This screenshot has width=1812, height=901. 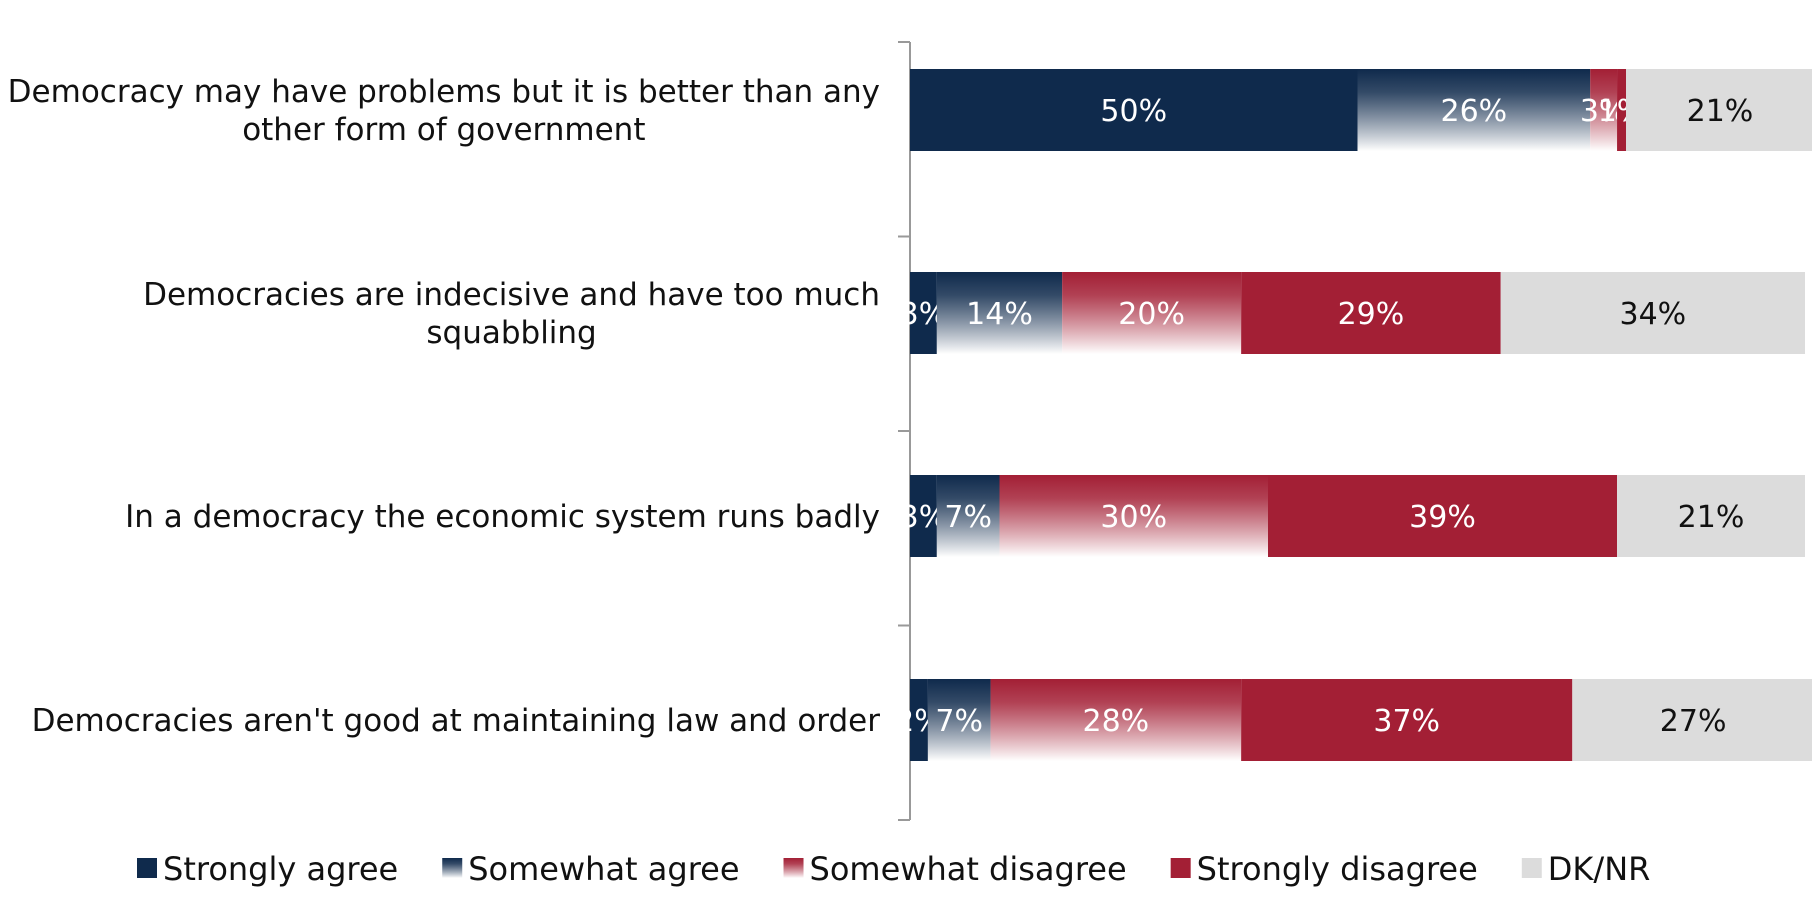 I want to click on legend-swatch-somewhat-agree, so click(x=452, y=868).